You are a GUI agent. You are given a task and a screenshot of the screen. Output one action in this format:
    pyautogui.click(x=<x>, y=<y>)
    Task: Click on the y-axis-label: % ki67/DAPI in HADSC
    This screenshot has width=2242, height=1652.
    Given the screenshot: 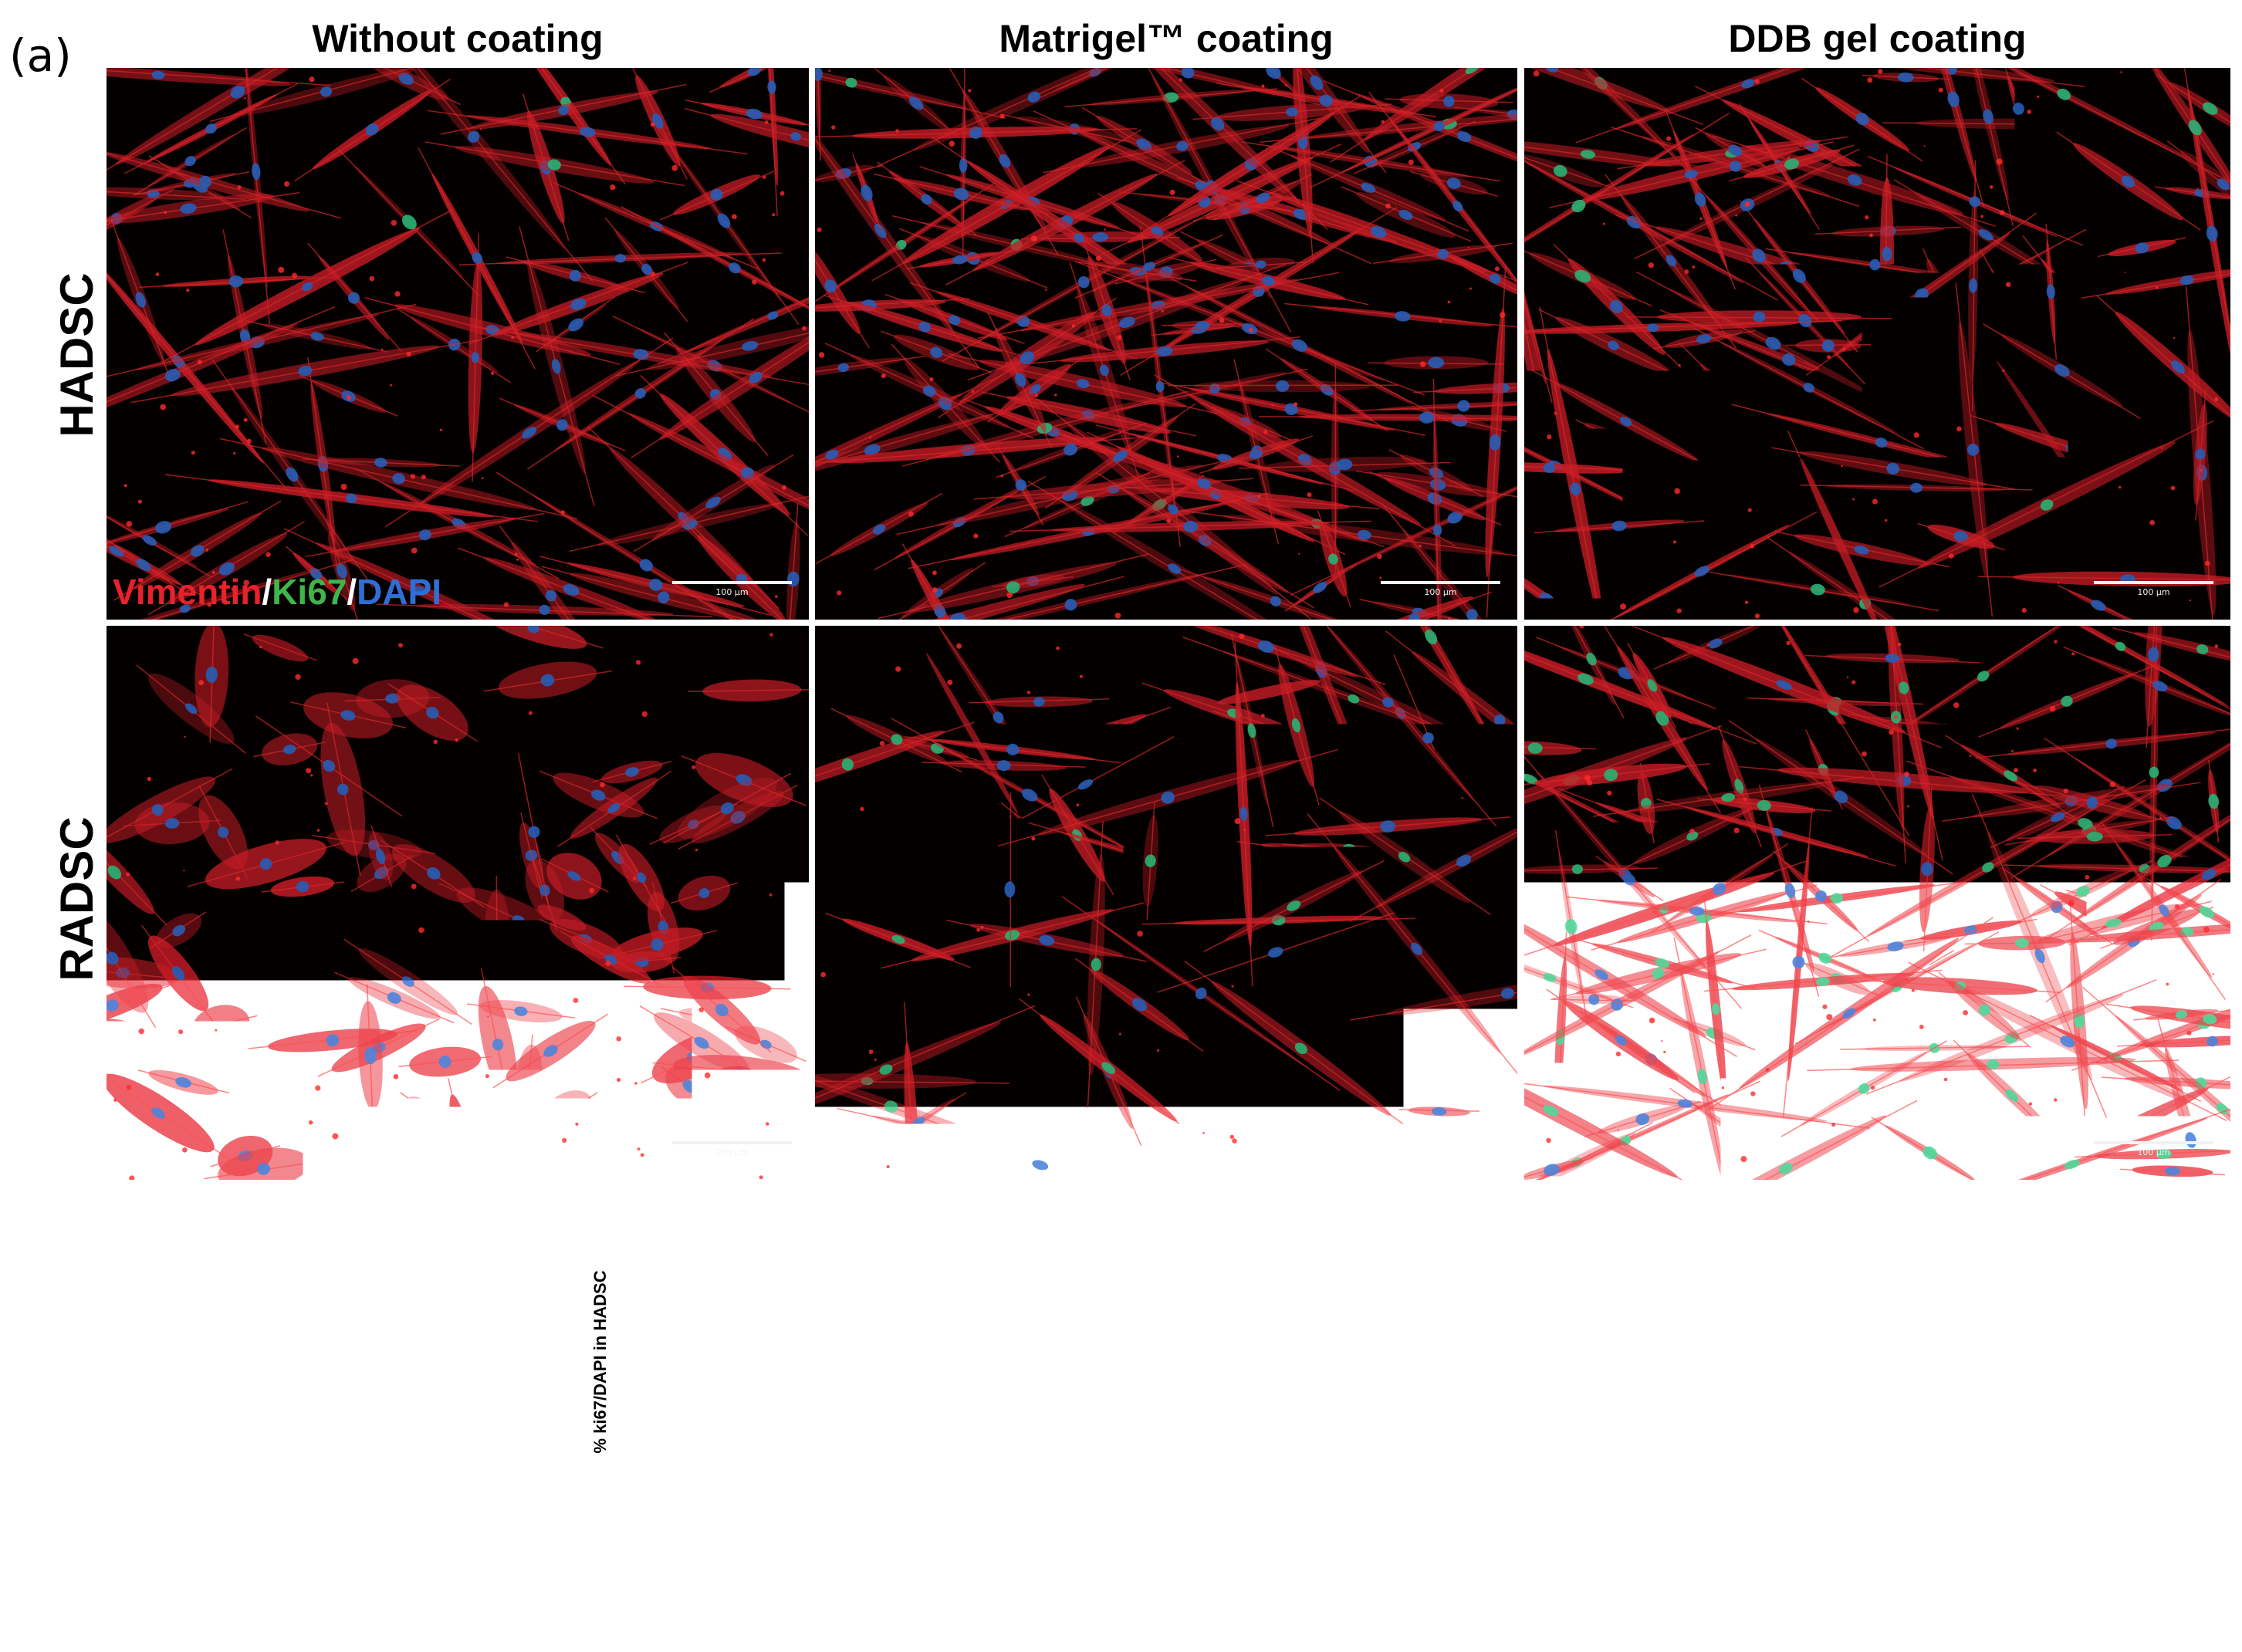 What is the action you would take?
    pyautogui.click(x=600, y=1361)
    